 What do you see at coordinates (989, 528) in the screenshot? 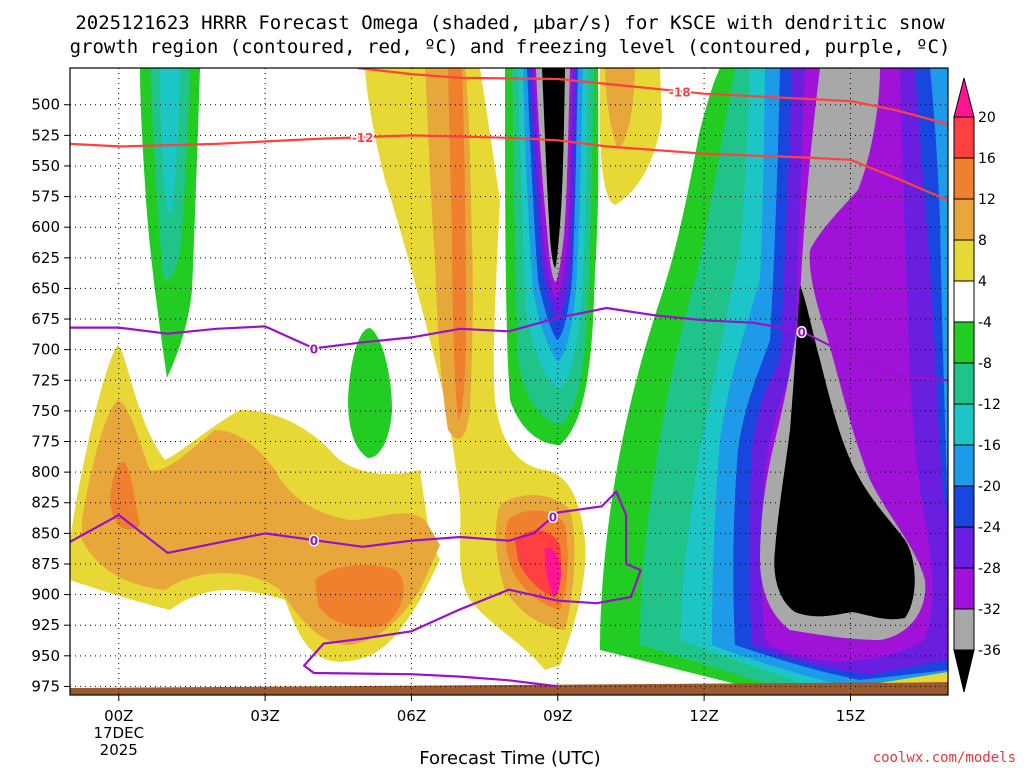
I see `colorbar-label: -24` at bounding box center [989, 528].